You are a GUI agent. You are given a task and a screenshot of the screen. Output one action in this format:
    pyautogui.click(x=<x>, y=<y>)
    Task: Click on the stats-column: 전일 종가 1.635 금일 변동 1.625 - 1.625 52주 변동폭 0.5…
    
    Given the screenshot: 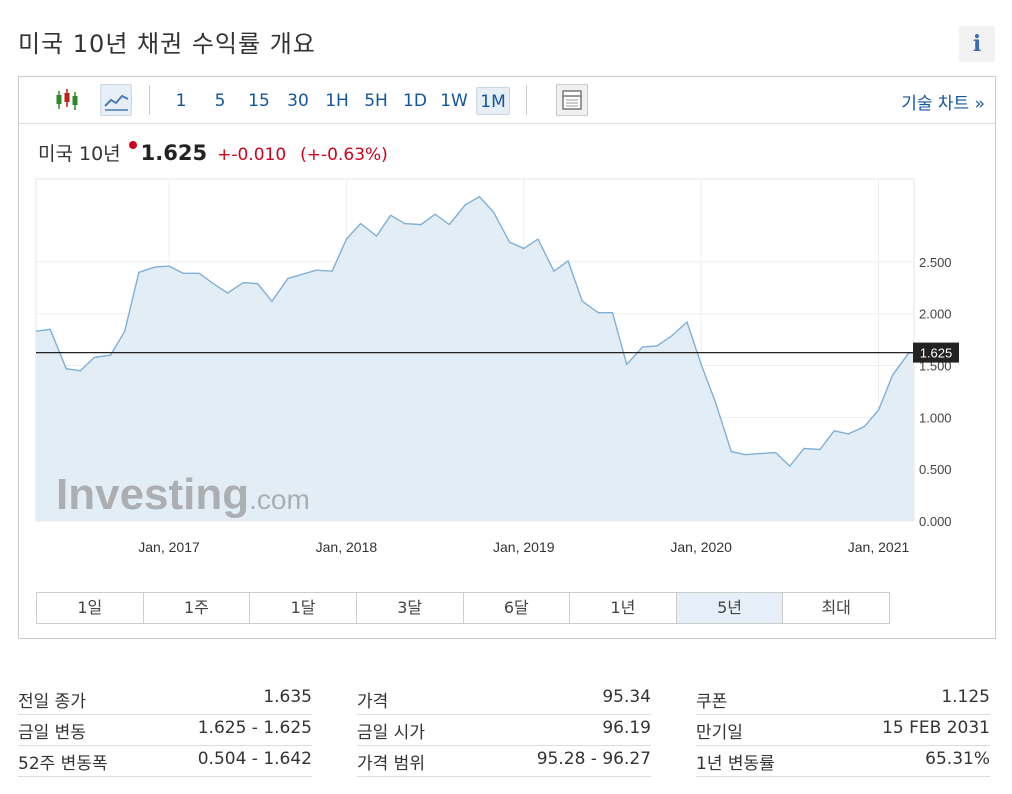 What is the action you would take?
    pyautogui.click(x=165, y=730)
    